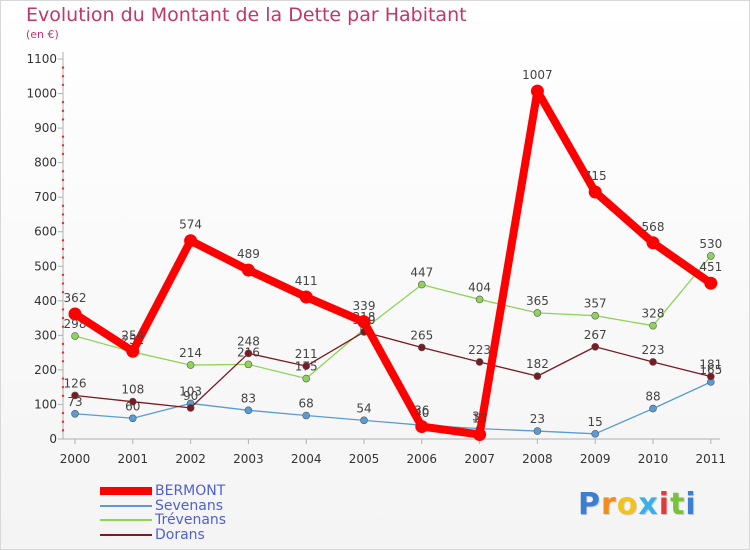 This screenshot has height=550, width=750. Describe the element at coordinates (595, 422) in the screenshot. I see `data-label-sevenans: 15` at that location.